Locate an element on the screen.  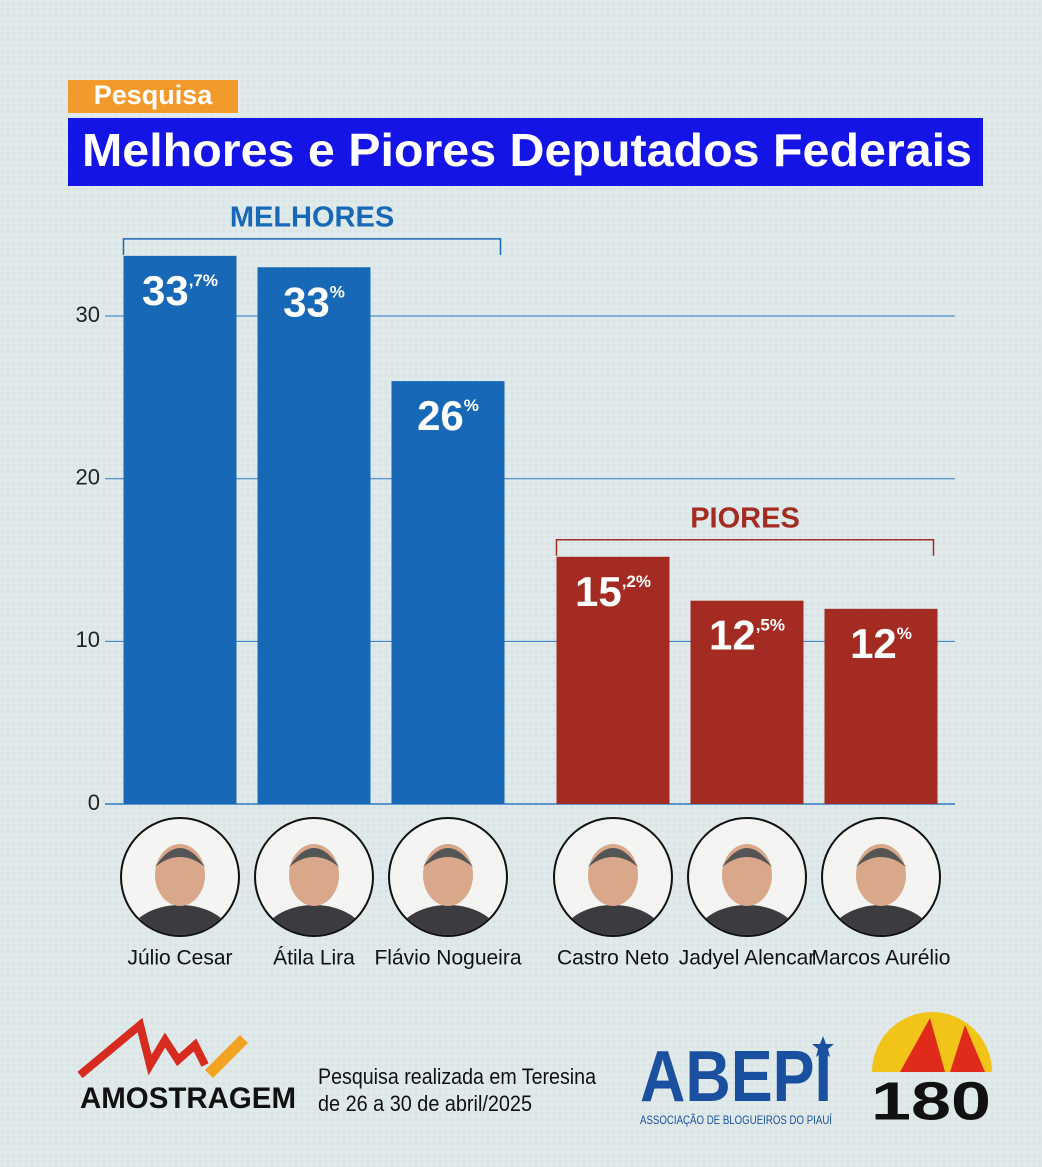
value-label: 12,5% is located at coordinates (747, 635).